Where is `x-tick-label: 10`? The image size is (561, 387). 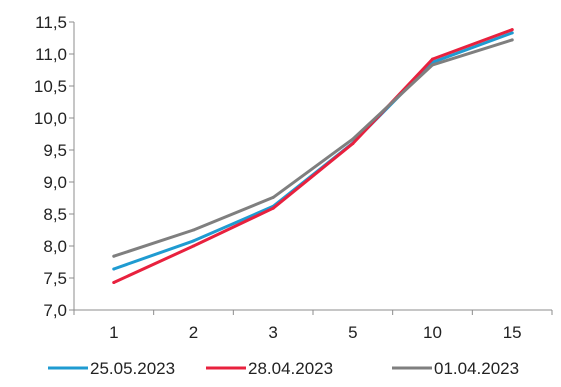 x-tick-label: 10 is located at coordinates (432, 332).